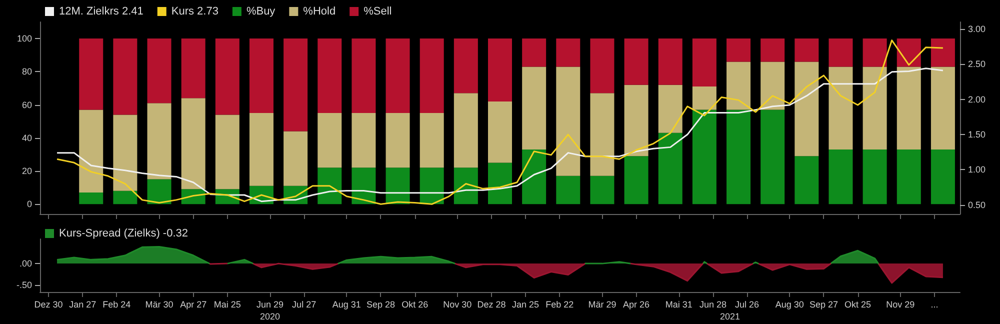 The width and height of the screenshot is (1000, 324). Describe the element at coordinates (858, 305) in the screenshot. I see `x-tick-label: Okt 25` at that location.